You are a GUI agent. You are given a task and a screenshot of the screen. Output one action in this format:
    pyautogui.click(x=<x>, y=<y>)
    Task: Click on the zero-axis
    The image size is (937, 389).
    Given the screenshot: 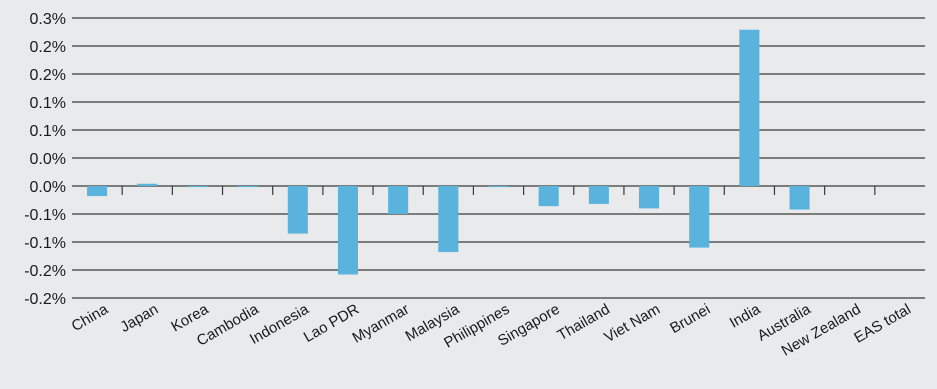 What is the action you would take?
    pyautogui.click(x=498, y=190)
    